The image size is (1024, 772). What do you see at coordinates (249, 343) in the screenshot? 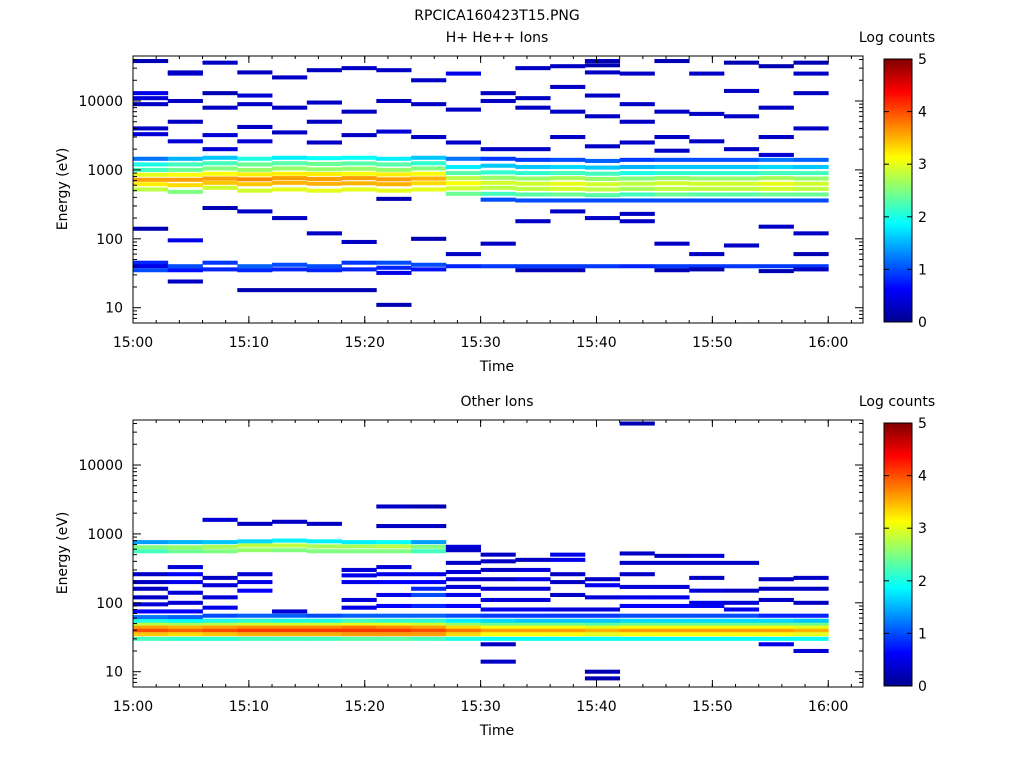
I see `x-tick-label: 15:10` at bounding box center [249, 343].